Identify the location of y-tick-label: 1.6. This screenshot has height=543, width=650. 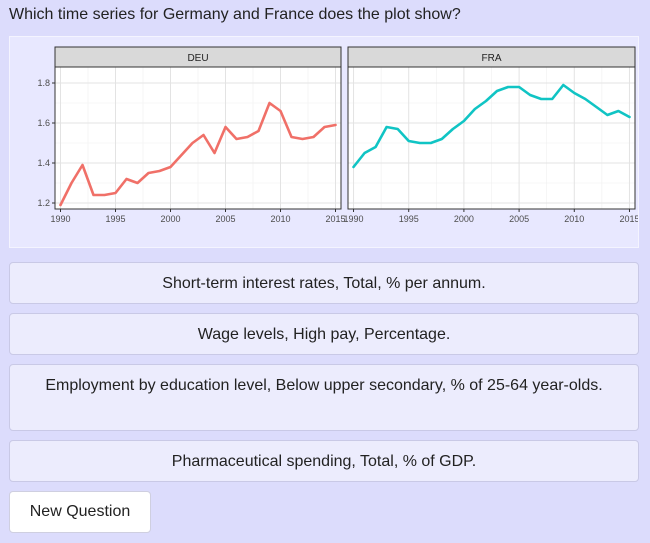
(43, 123).